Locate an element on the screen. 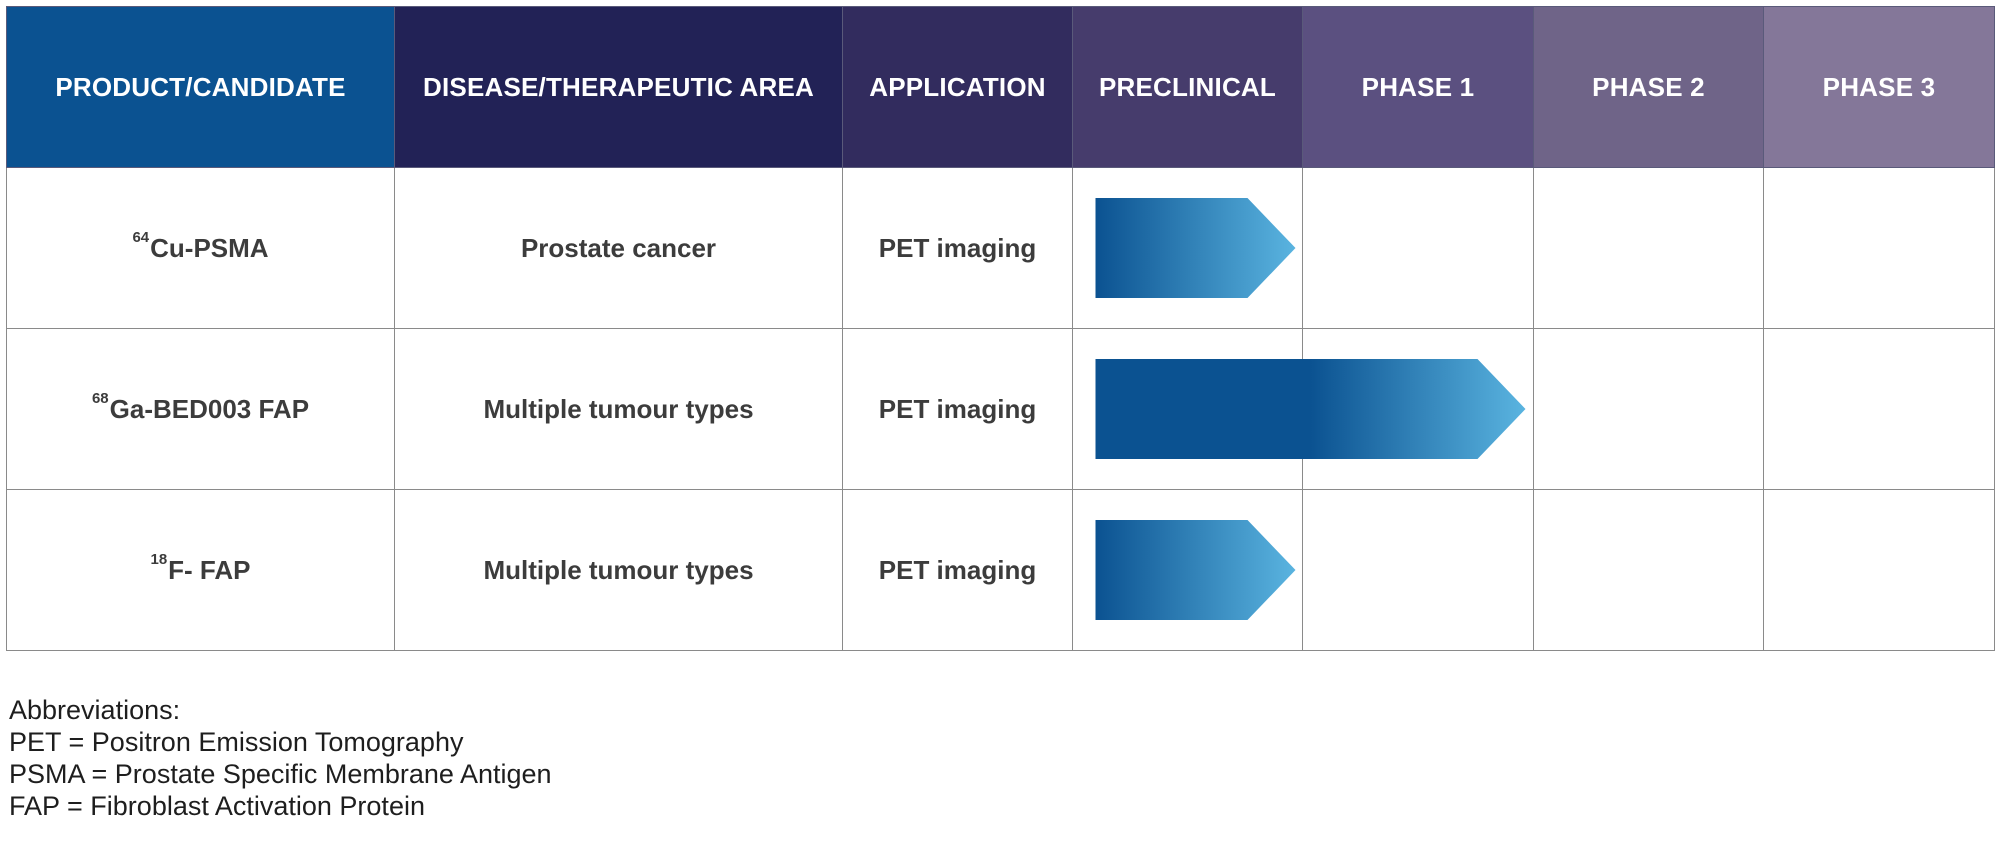 The height and width of the screenshot is (842, 2000). product-name: F- FAP is located at coordinates (209, 569).